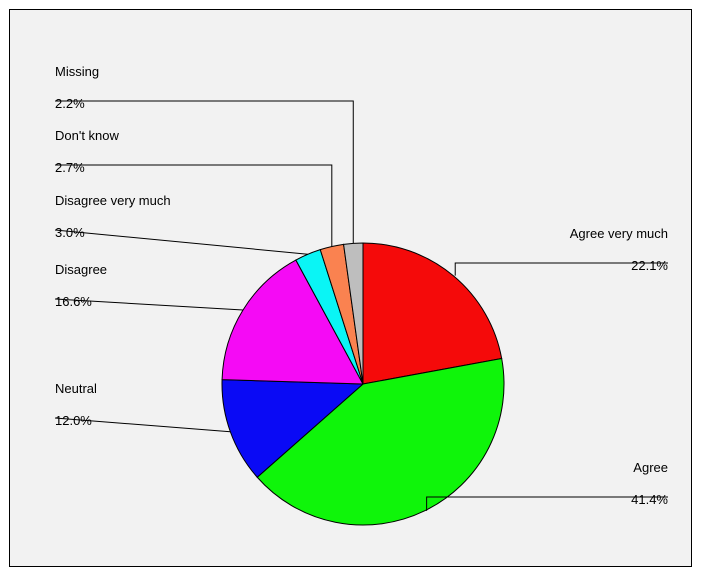  Describe the element at coordinates (649, 265) in the screenshot. I see `slice-value-agree-very-much: 22.1%` at that location.